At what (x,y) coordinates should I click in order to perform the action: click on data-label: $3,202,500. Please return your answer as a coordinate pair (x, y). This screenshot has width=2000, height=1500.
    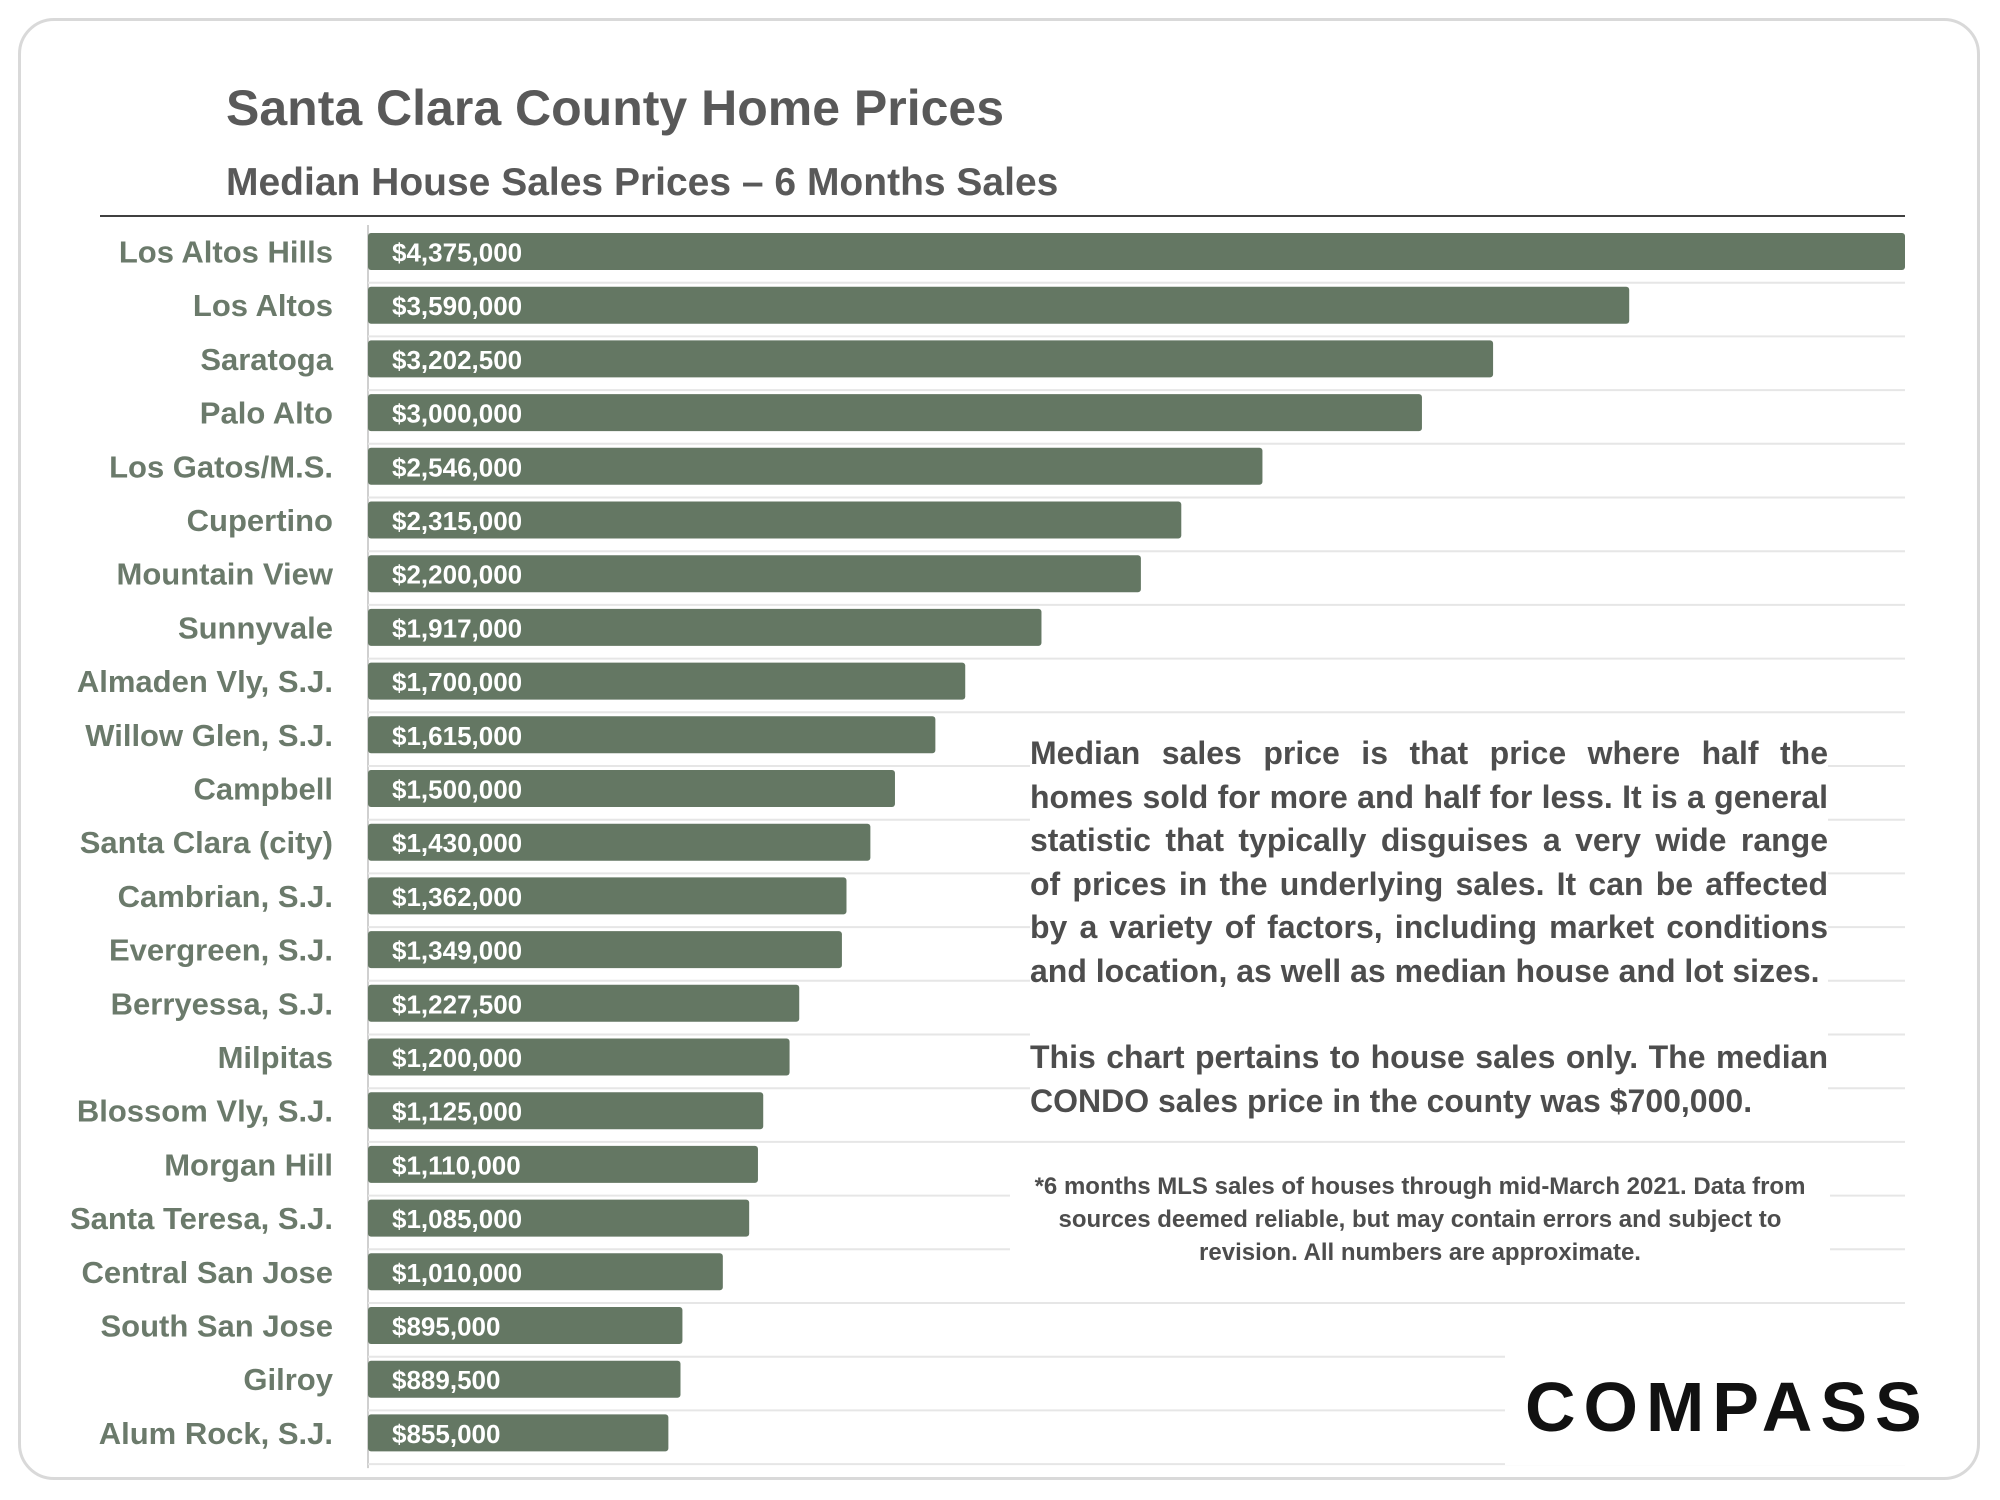
    Looking at the image, I should click on (457, 360).